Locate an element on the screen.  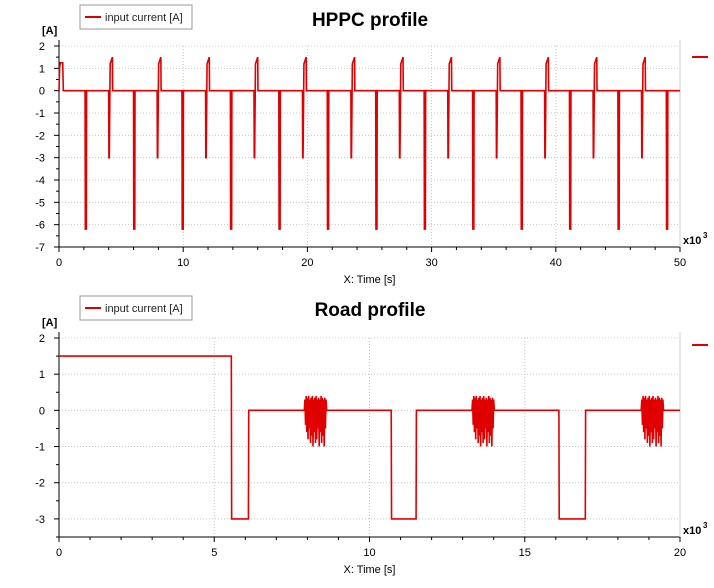
chart-title: HPPC profile is located at coordinates (370, 20).